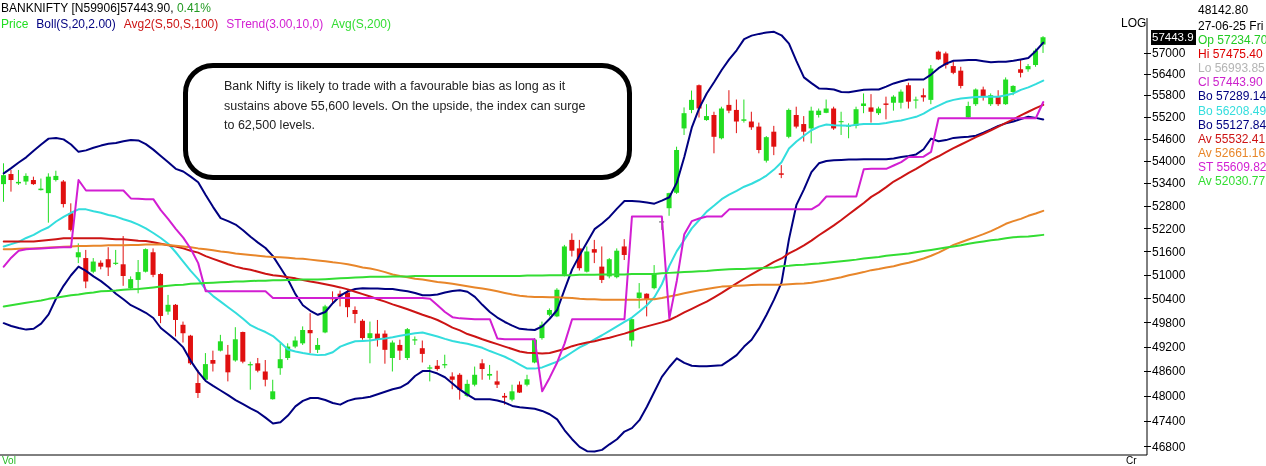 This screenshot has width=1266, height=466. I want to click on text: Cl 57443.90, so click(1230, 82).